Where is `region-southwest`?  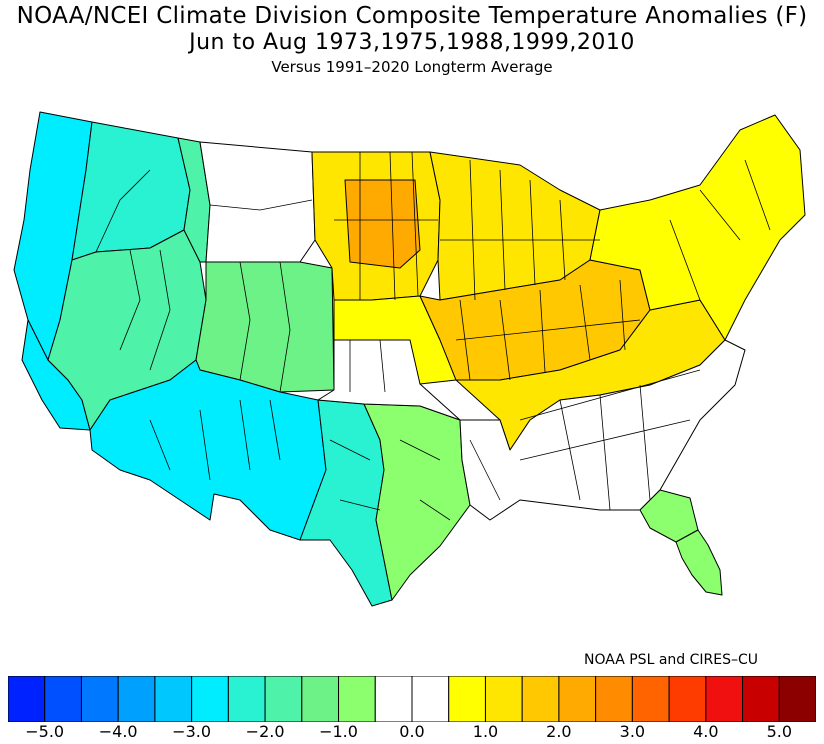
region-southwest is located at coordinates (208, 450).